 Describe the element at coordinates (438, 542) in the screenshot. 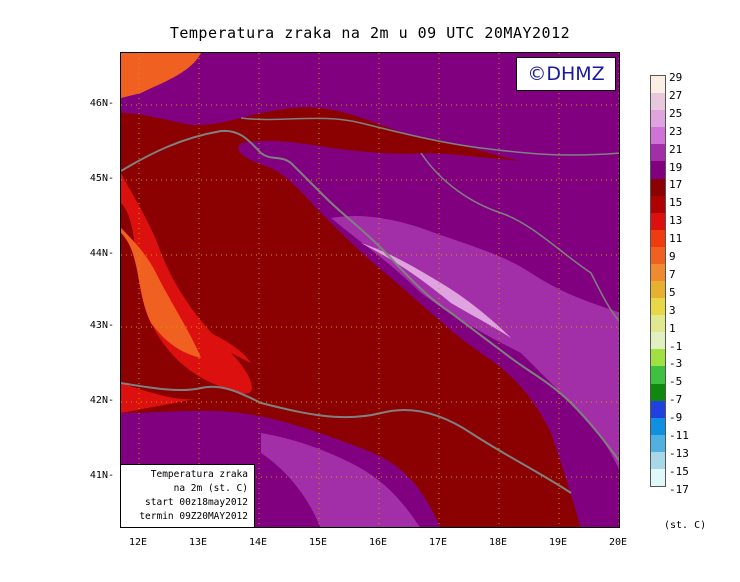

I see `lon-tick-label: 17E` at that location.